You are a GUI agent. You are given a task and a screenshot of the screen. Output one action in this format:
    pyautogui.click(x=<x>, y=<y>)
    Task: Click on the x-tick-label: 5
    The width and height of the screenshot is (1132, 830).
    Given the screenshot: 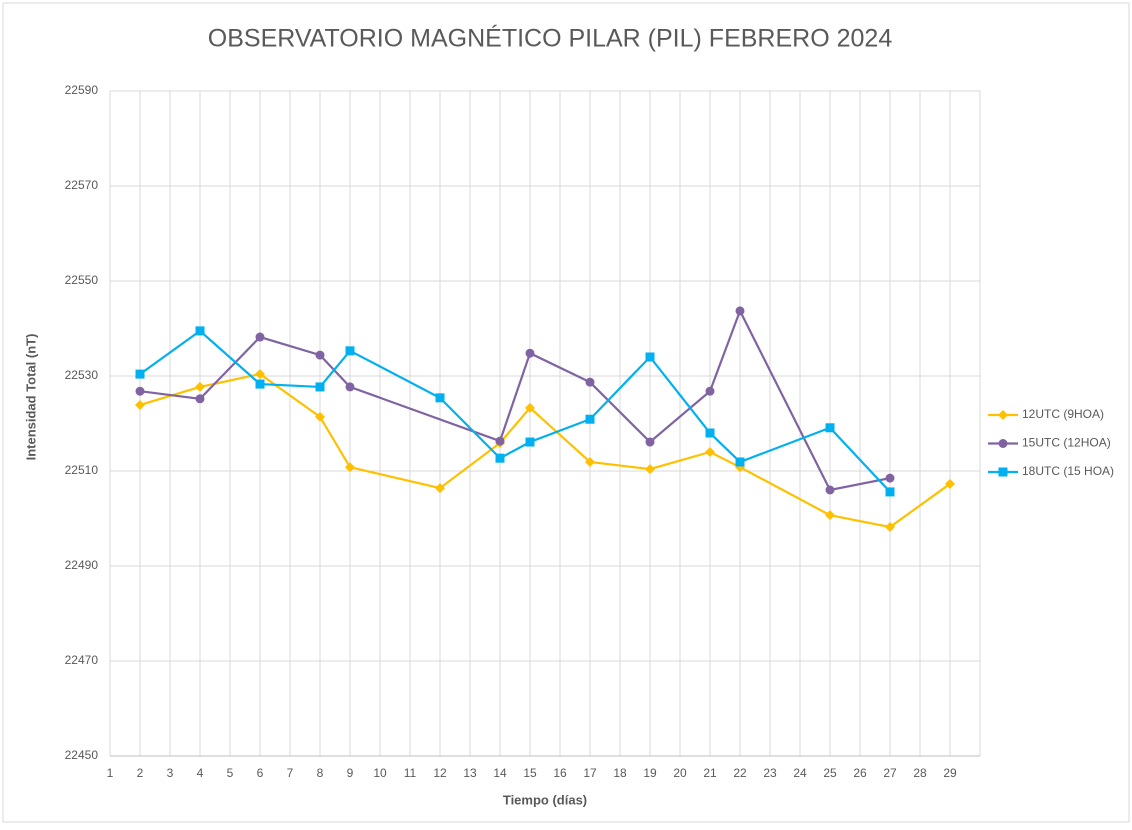 What is the action you would take?
    pyautogui.click(x=230, y=773)
    